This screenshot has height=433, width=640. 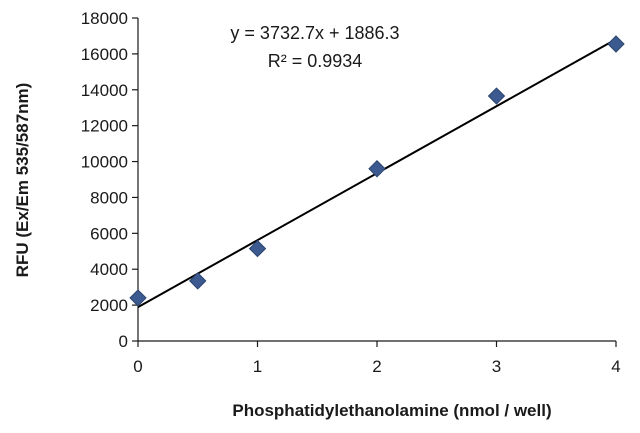 I want to click on y-tick-label: 6000, so click(x=109, y=233).